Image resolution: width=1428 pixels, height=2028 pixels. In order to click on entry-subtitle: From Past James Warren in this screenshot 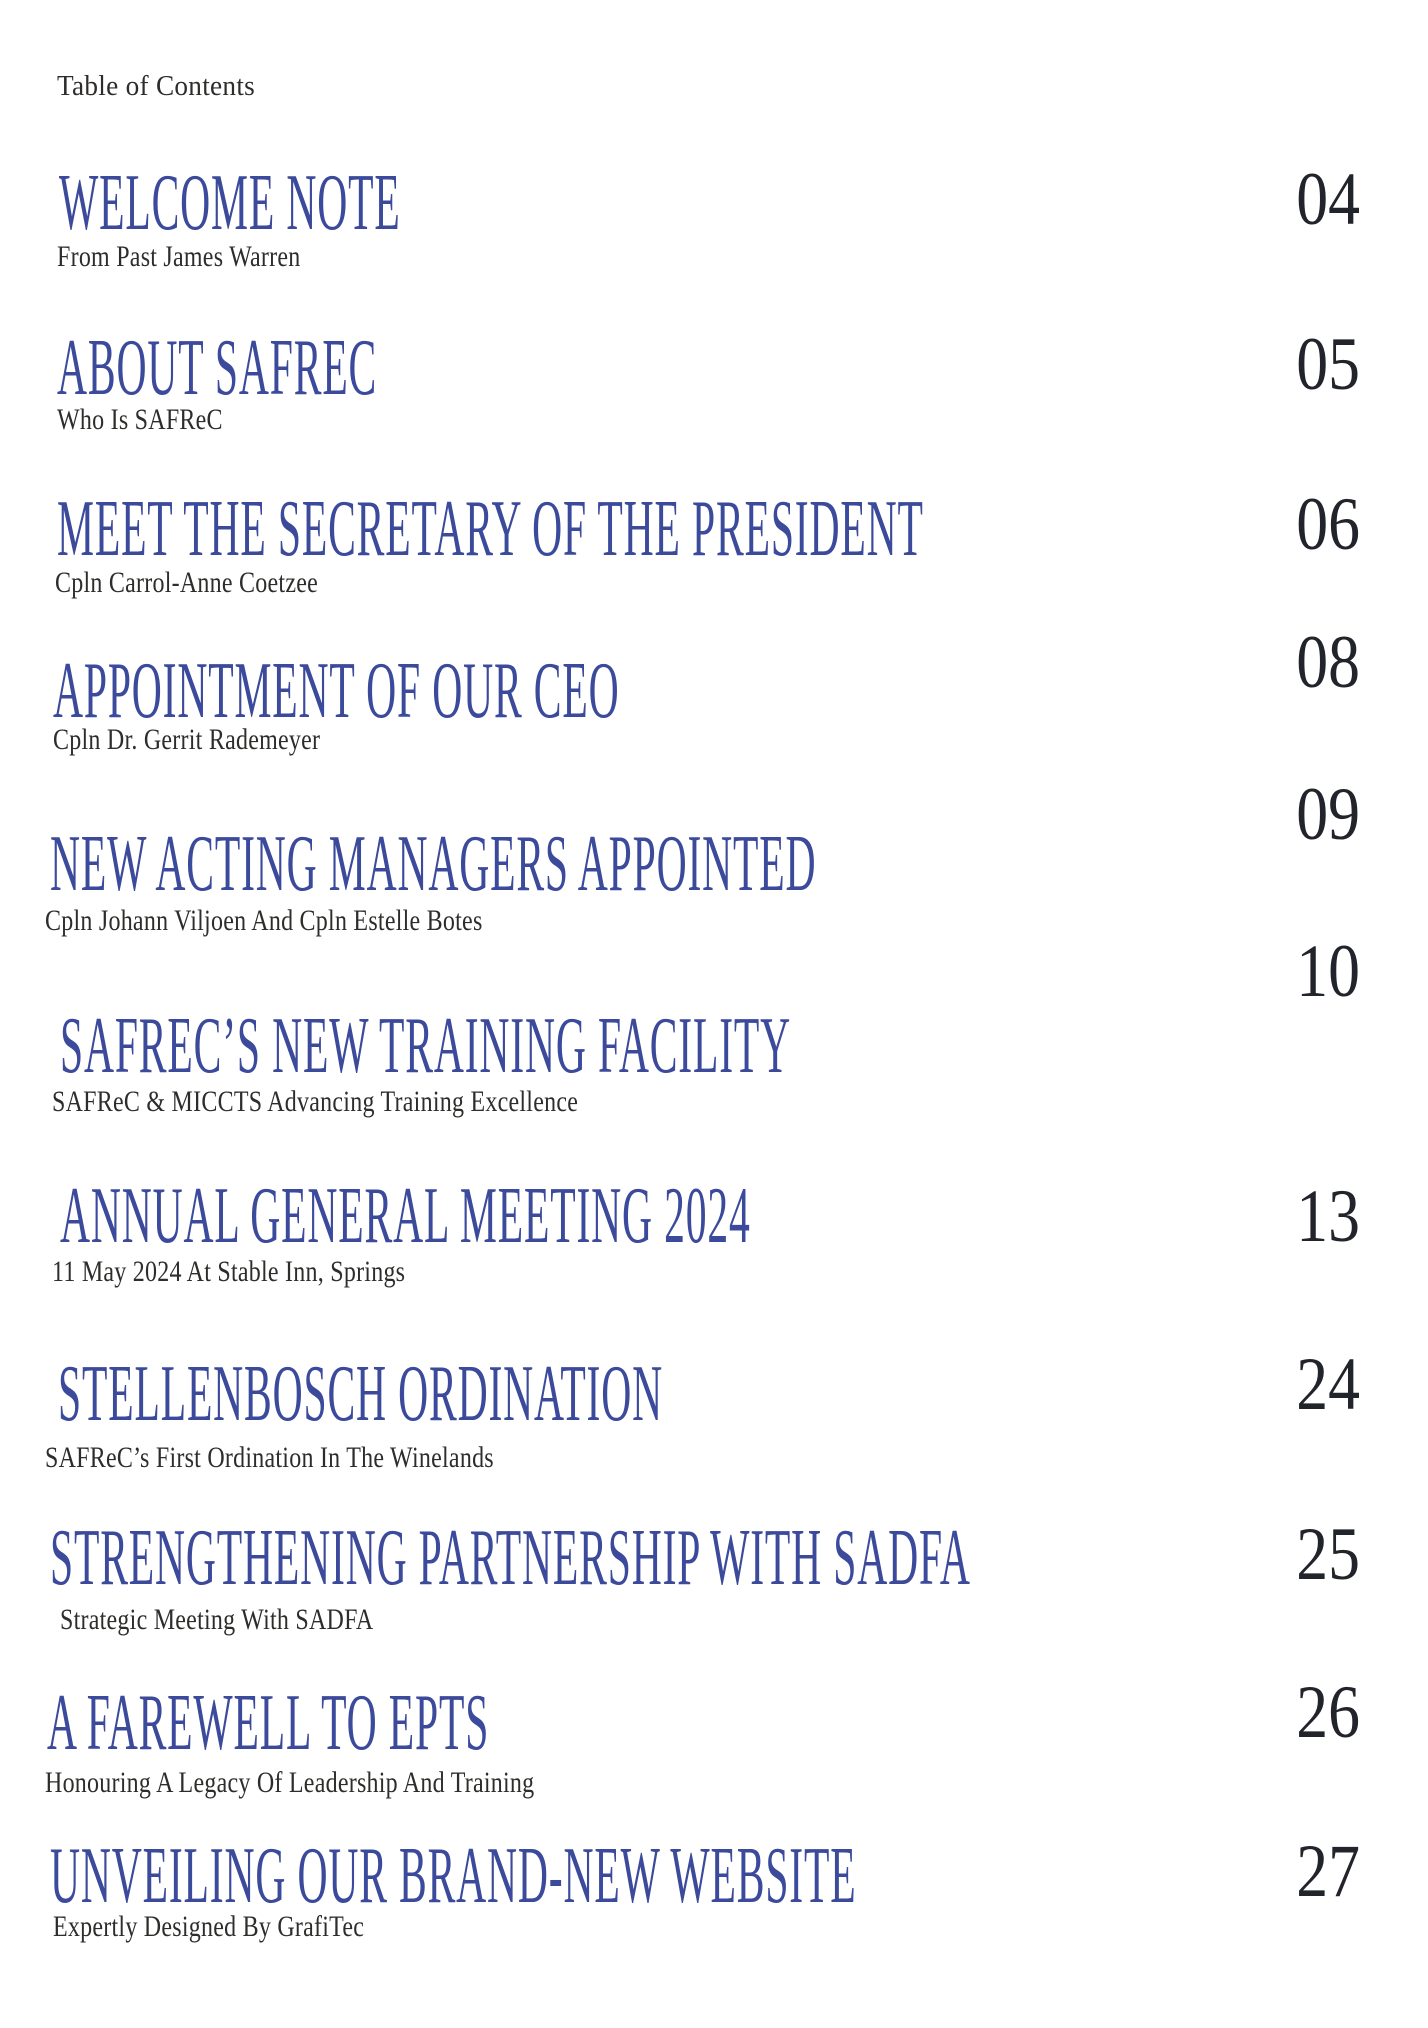, I will do `click(179, 256)`.